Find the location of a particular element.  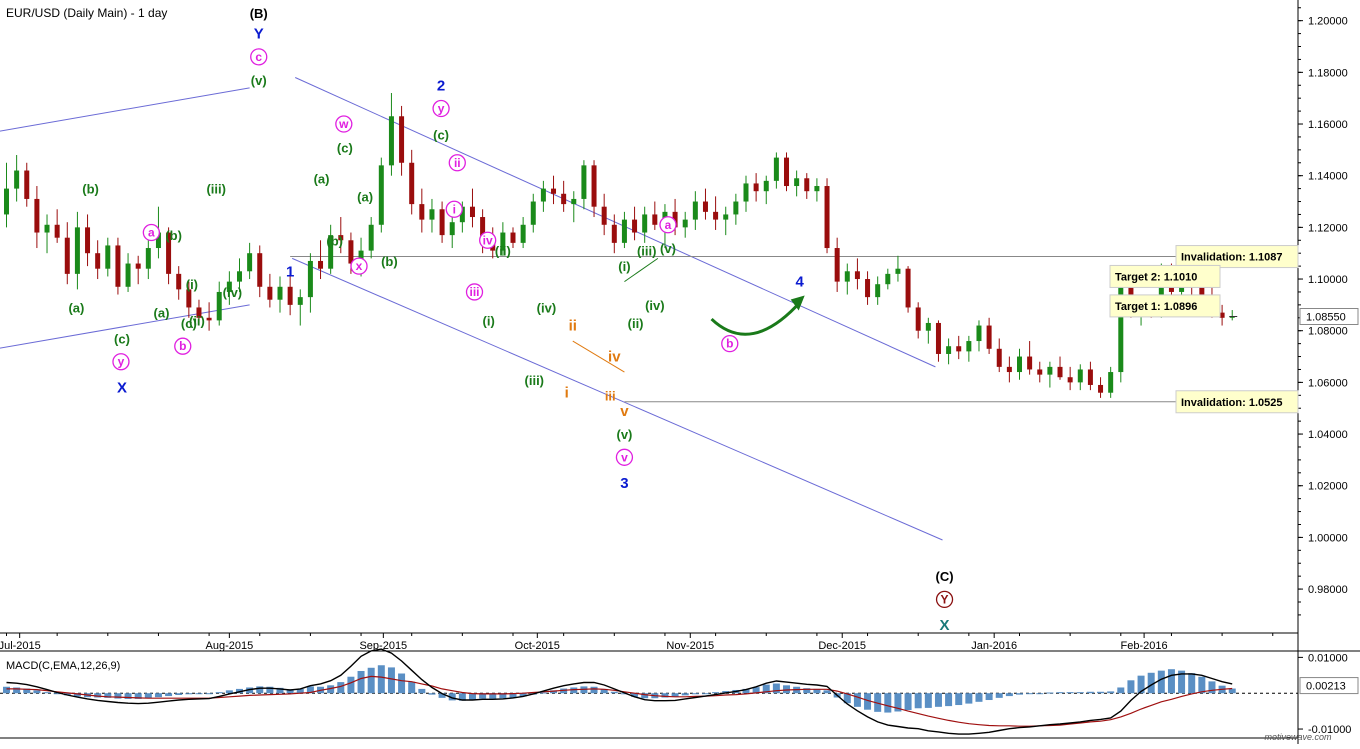

y-tick-label: 1.06000 is located at coordinates (1328, 383).